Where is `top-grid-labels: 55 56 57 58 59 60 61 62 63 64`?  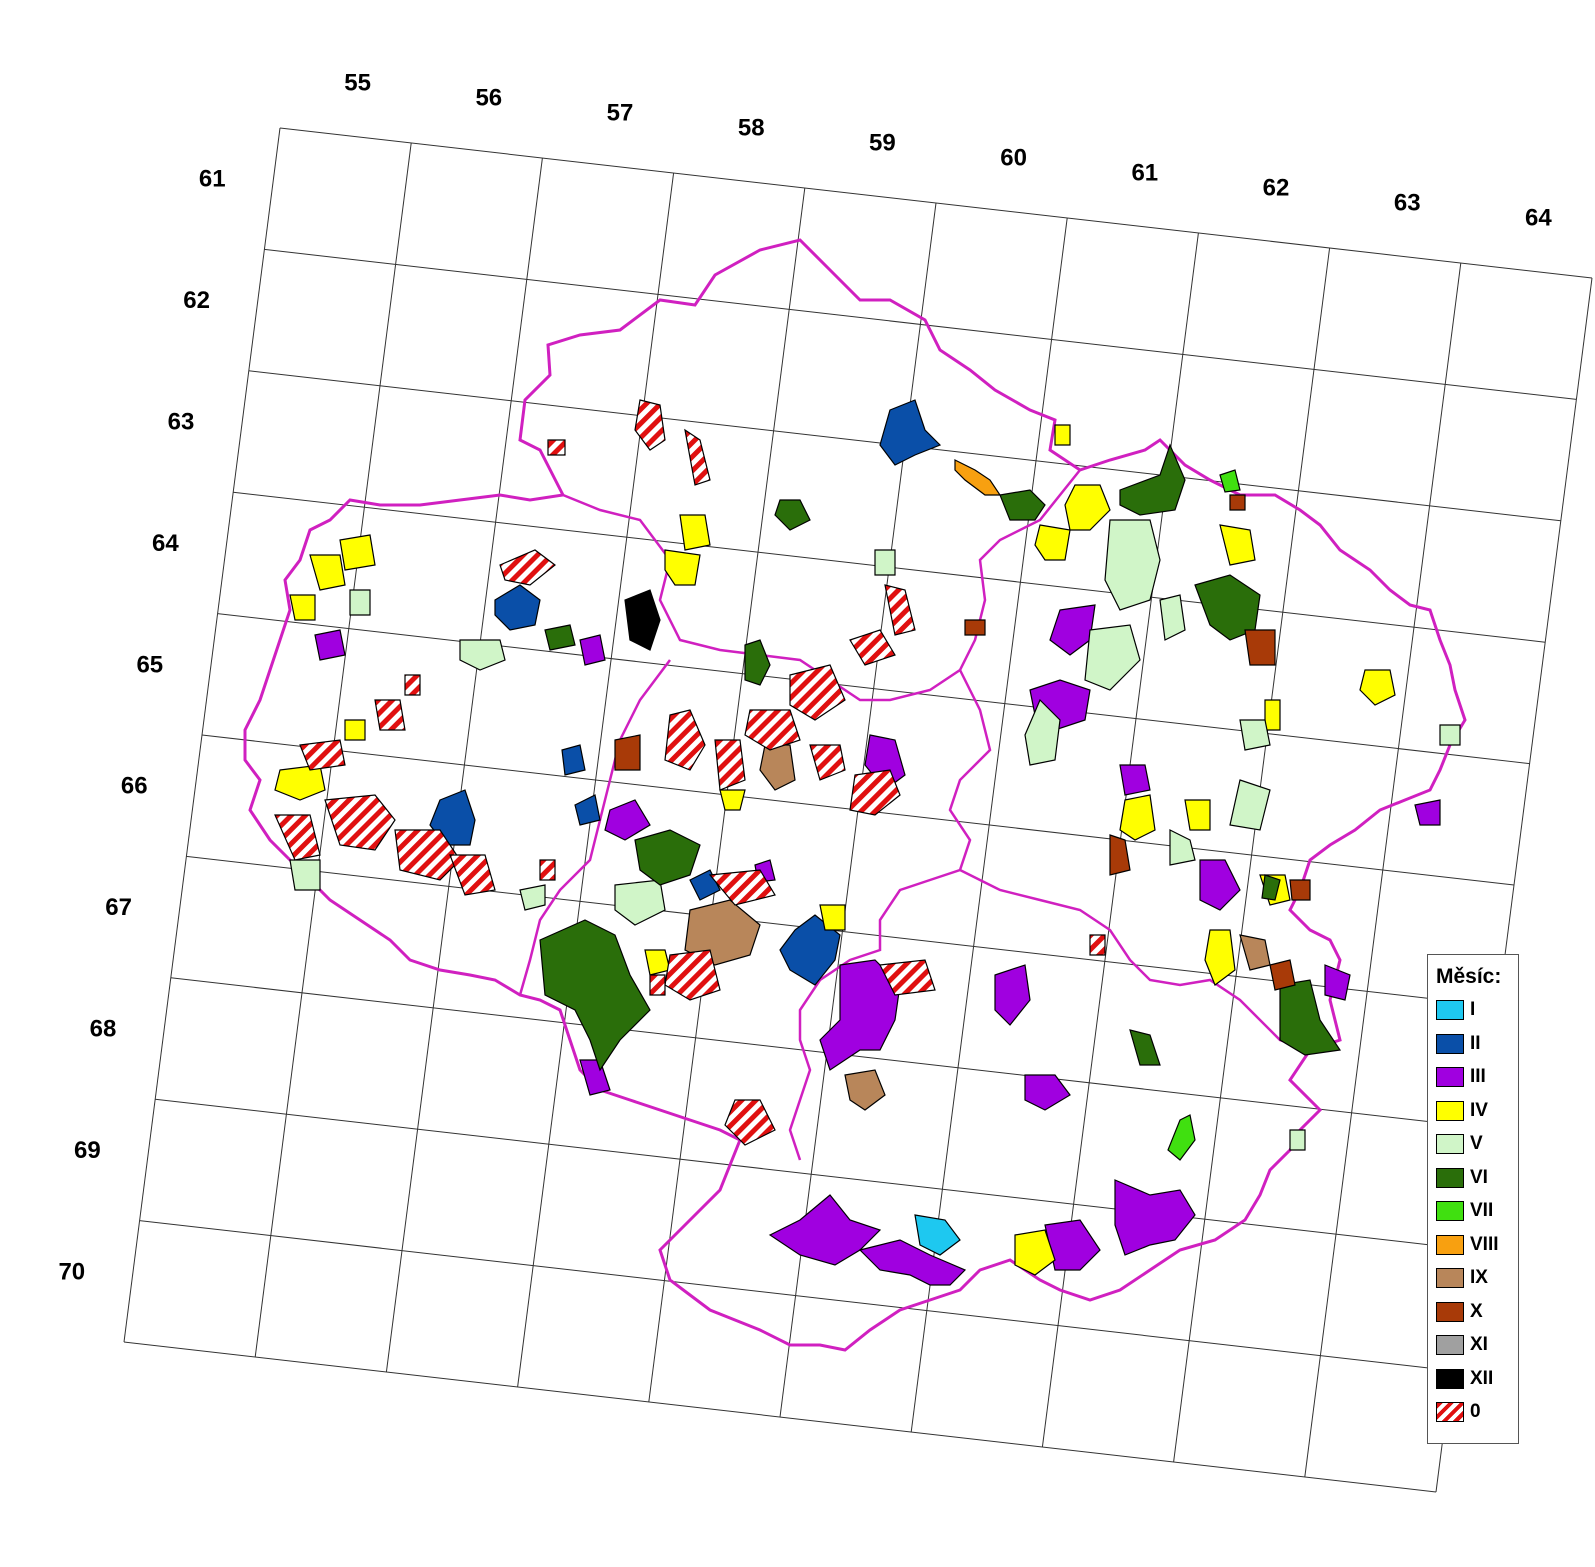
top-grid-labels: 55 56 57 58 59 60 61 62 63 64 is located at coordinates (948, 151).